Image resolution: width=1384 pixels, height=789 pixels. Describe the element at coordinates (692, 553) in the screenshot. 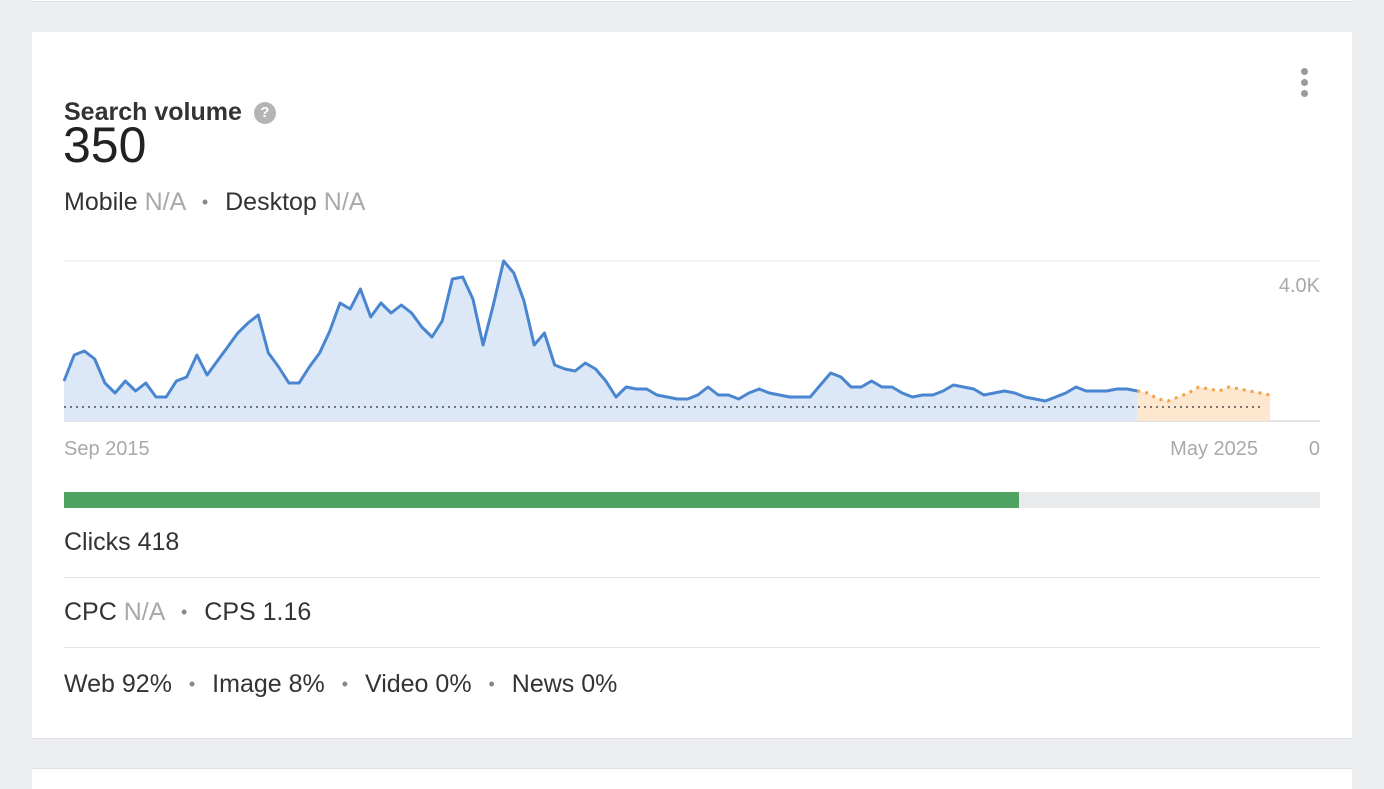

I see `clicks-row: Clicks 418` at that location.